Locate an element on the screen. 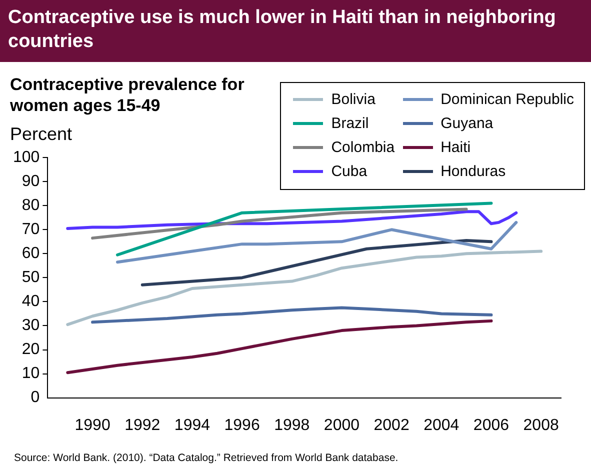 Image resolution: width=591 pixels, height=476 pixels. legend-label: Cuba is located at coordinates (349, 171).